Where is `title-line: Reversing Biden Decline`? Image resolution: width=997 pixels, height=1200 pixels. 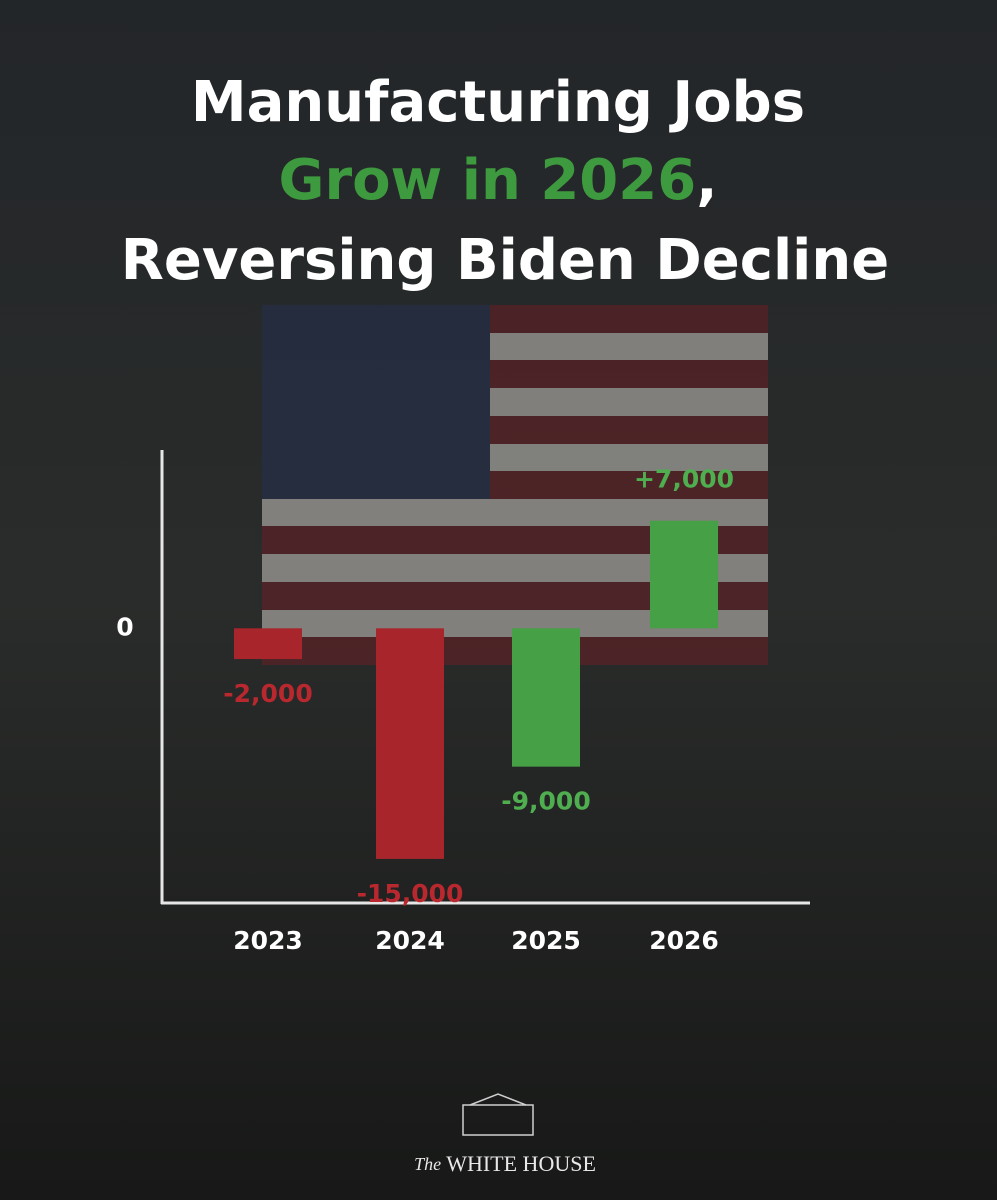 title-line: Reversing Biden Decline is located at coordinates (505, 260).